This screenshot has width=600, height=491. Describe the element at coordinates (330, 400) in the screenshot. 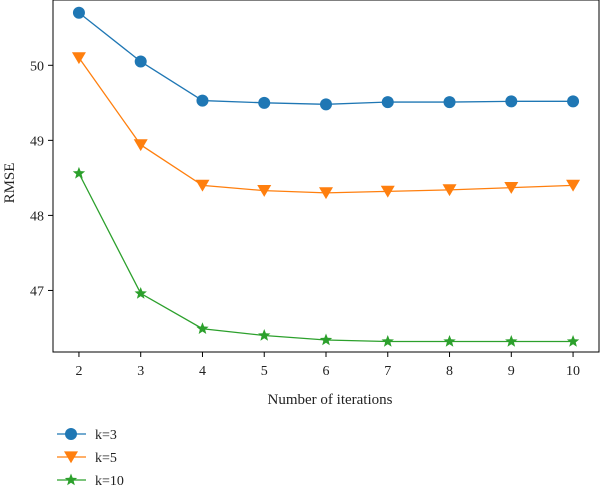

I see `x-axis-label: Number of iterations` at that location.